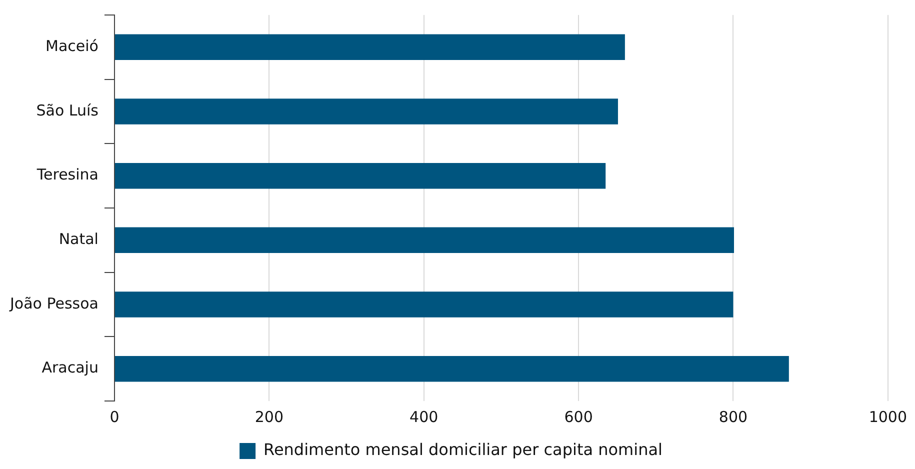 The image size is (915, 469). What do you see at coordinates (463, 450) in the screenshot?
I see `legend-label: Rendimento mensal domiciliar per capita nominal` at bounding box center [463, 450].